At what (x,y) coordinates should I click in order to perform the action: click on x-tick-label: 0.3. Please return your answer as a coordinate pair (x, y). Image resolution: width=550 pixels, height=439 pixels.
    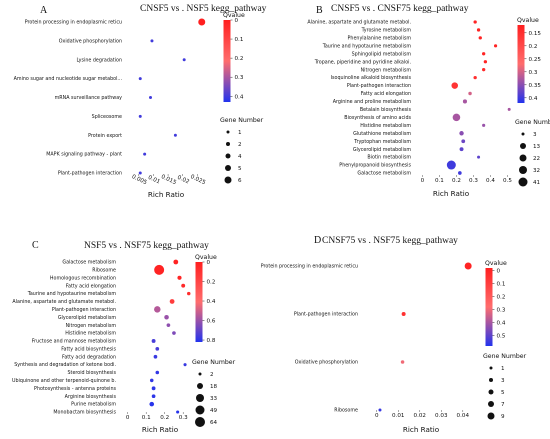
    Looking at the image, I should click on (473, 181).